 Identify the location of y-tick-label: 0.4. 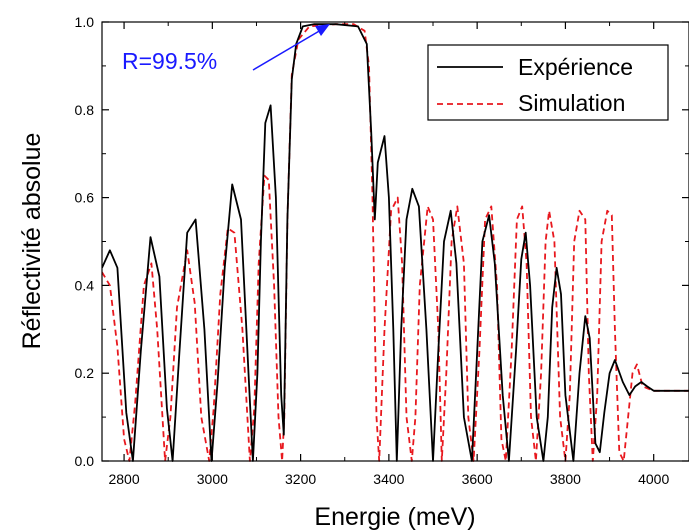
(85, 285).